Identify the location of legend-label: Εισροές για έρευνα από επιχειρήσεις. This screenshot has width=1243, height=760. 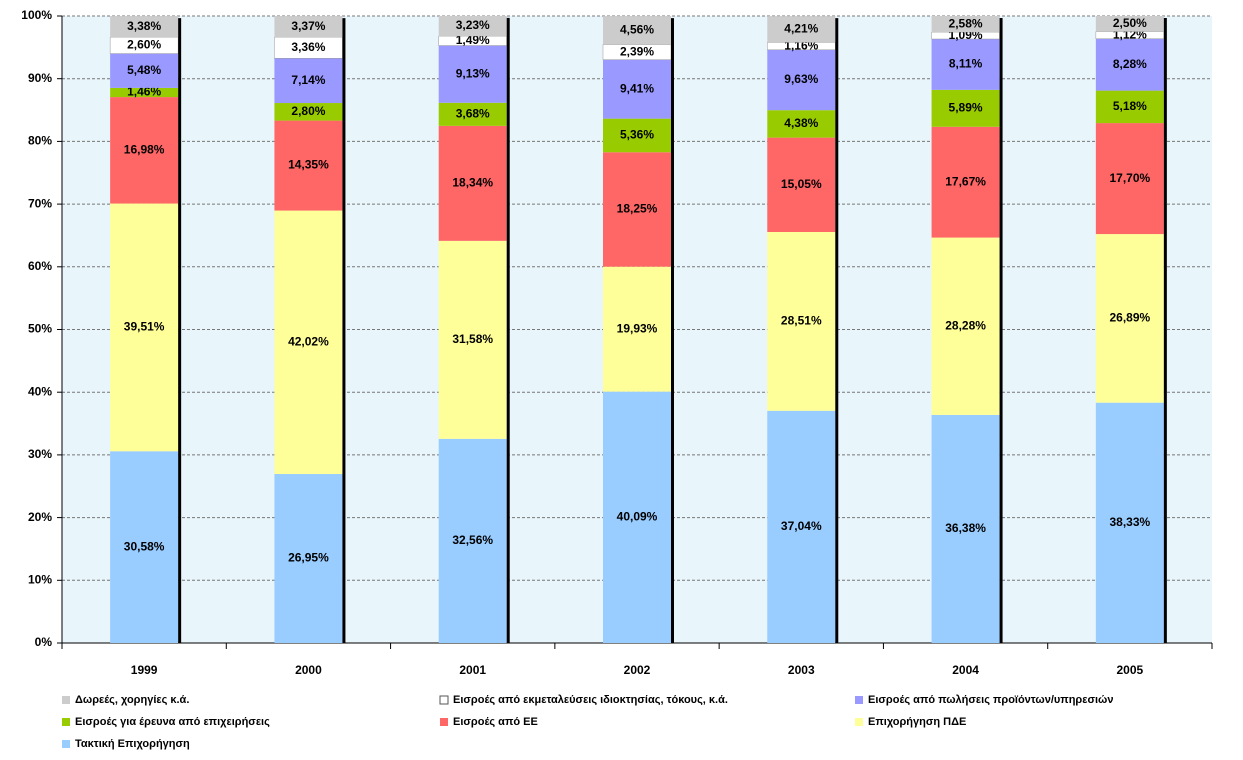
(172, 722).